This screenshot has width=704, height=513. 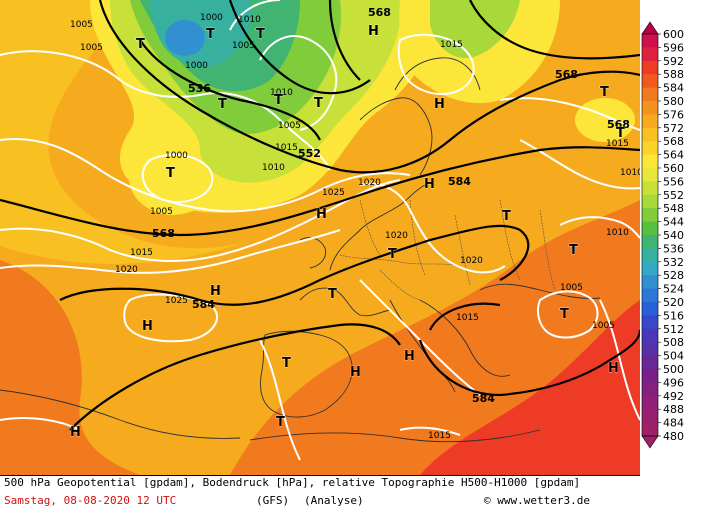 I want to click on legend-value: 540, so click(x=673, y=235).